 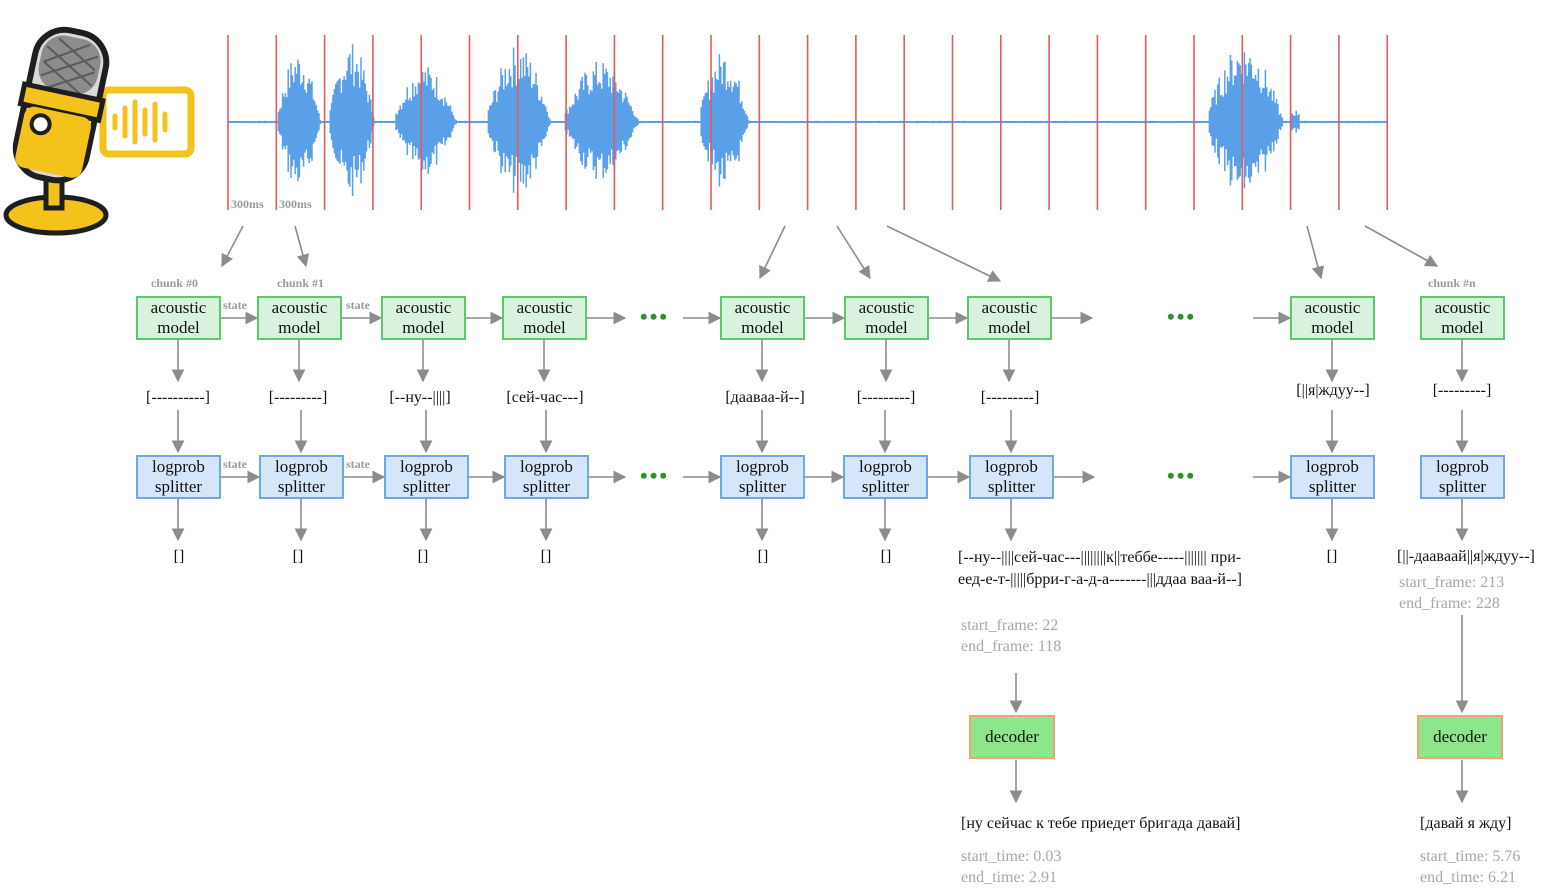 What do you see at coordinates (807, 122) in the screenshot?
I see `chunk-boundaries` at bounding box center [807, 122].